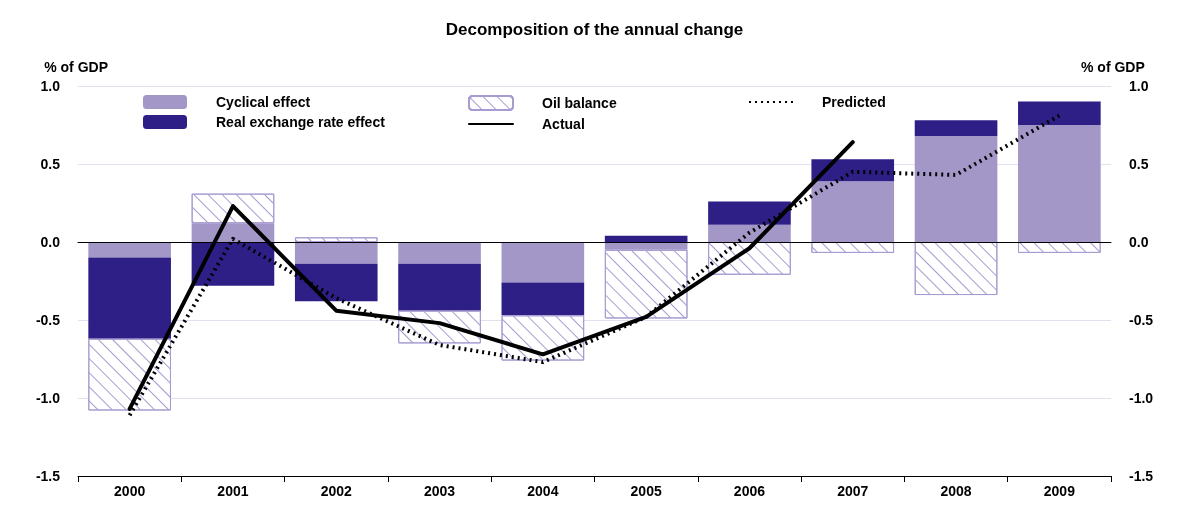 Image resolution: width=1189 pixels, height=506 pixels. What do you see at coordinates (854, 102) in the screenshot?
I see `legend-label: Predicted` at bounding box center [854, 102].